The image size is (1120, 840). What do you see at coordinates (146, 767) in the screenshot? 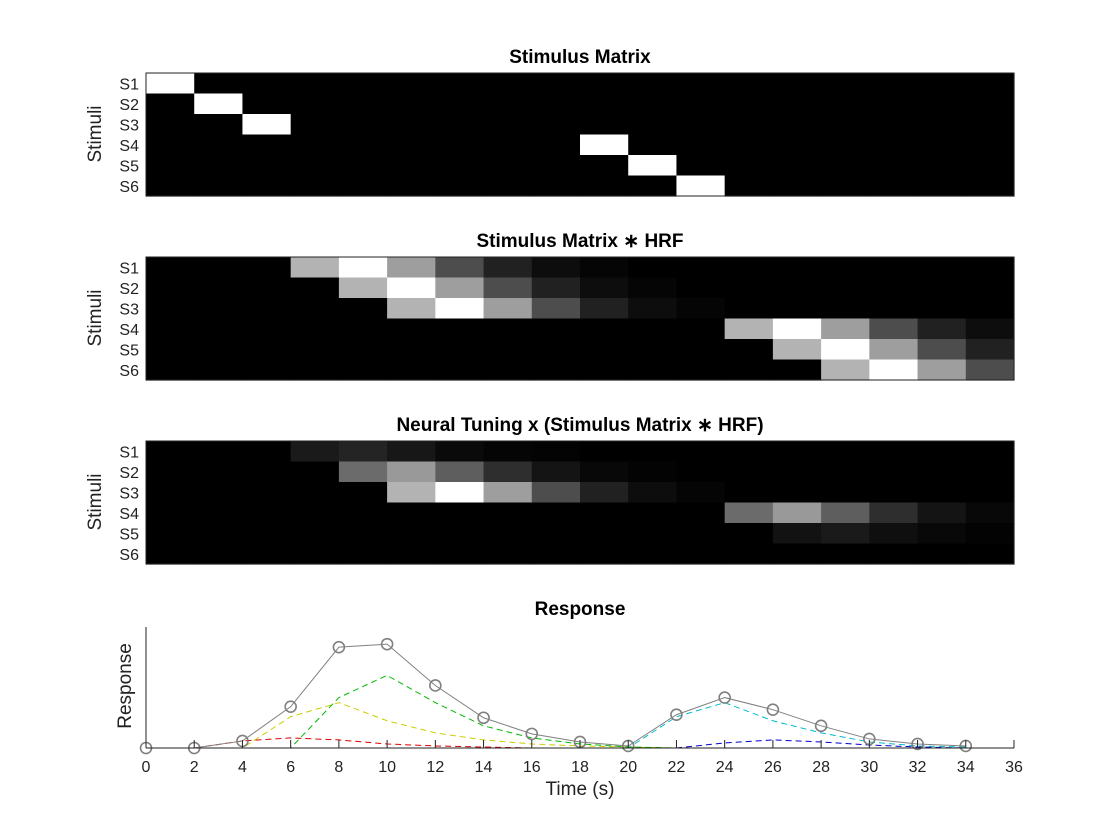
I see `x-tick-label: 0` at bounding box center [146, 767].